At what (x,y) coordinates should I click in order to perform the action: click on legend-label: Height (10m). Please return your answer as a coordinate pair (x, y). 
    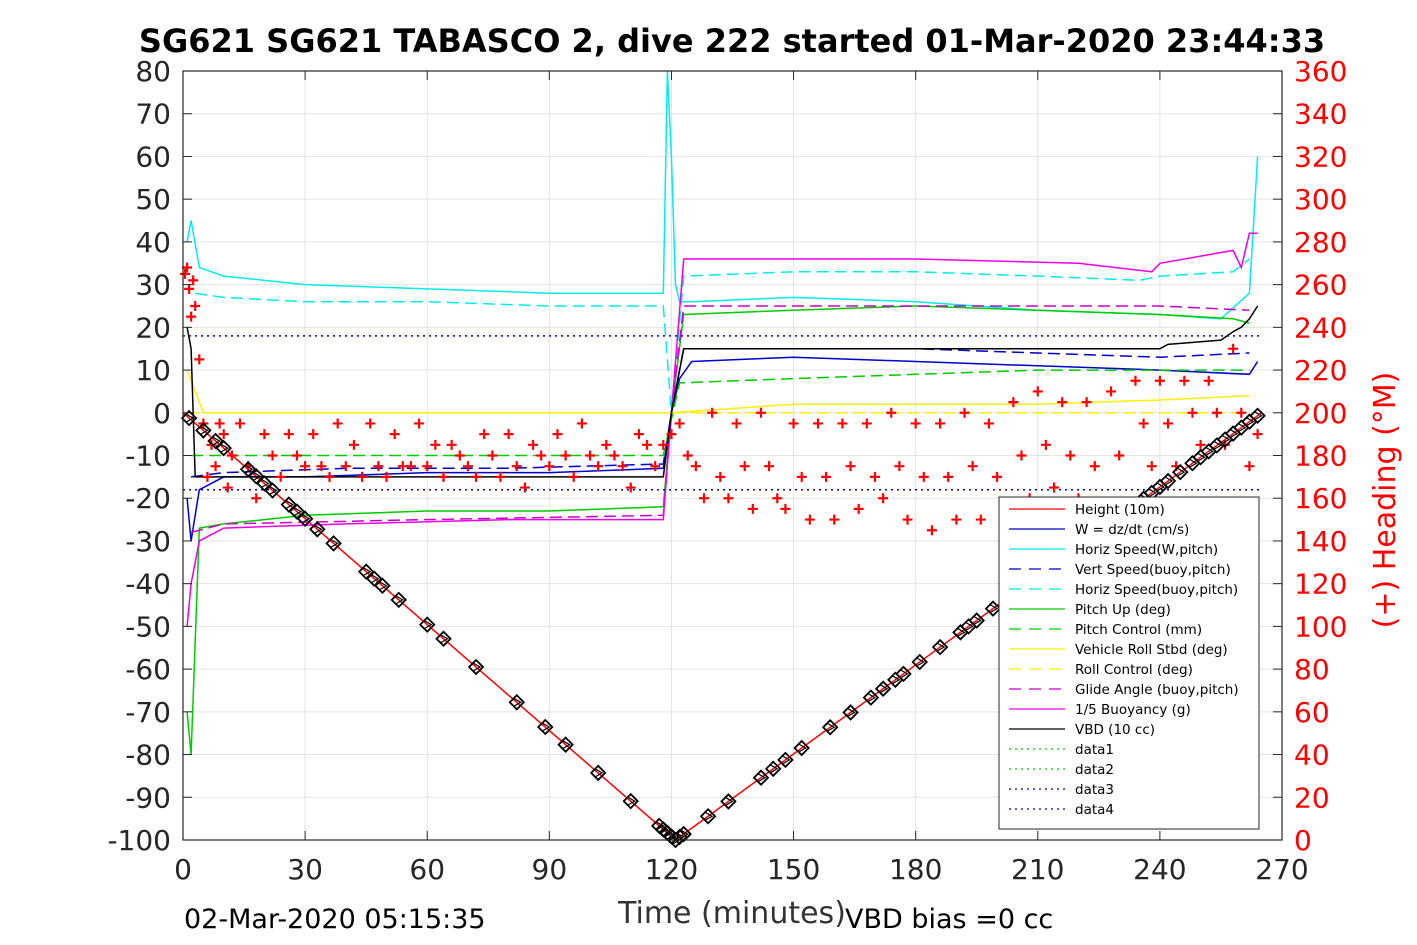
    Looking at the image, I should click on (1120, 510).